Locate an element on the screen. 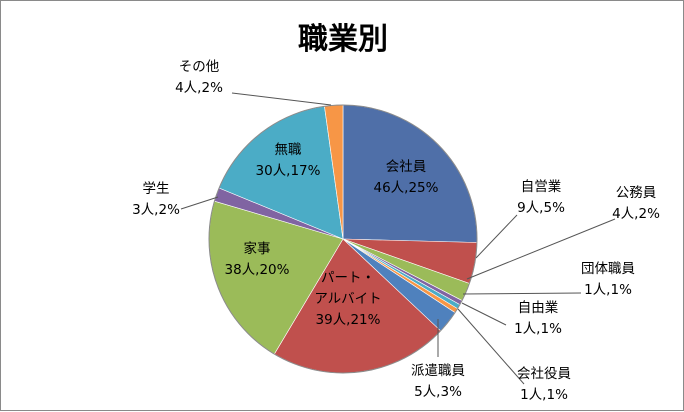 Image resolution: width=684 pixels, height=412 pixels. slice-label-3-1: 1人,1% is located at coordinates (608, 290).